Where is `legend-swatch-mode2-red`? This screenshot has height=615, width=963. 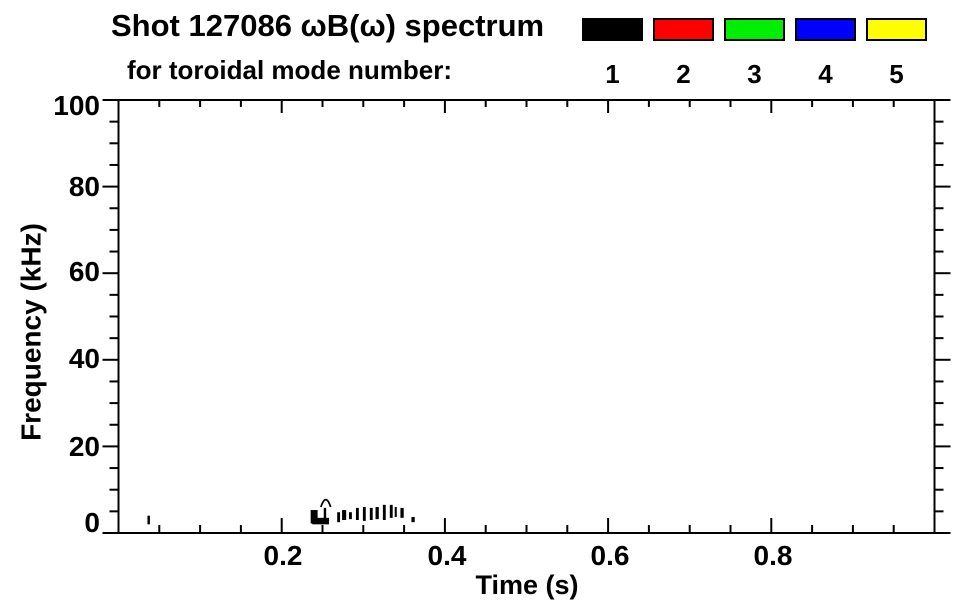
legend-swatch-mode2-red is located at coordinates (683, 29).